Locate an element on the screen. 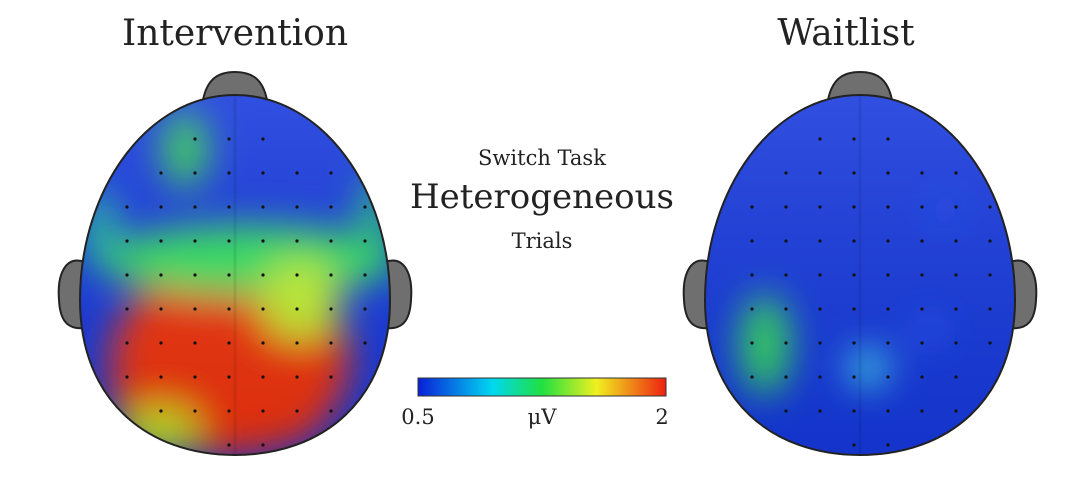 The image size is (1078, 483). colorbar-unit: μV is located at coordinates (543, 417).